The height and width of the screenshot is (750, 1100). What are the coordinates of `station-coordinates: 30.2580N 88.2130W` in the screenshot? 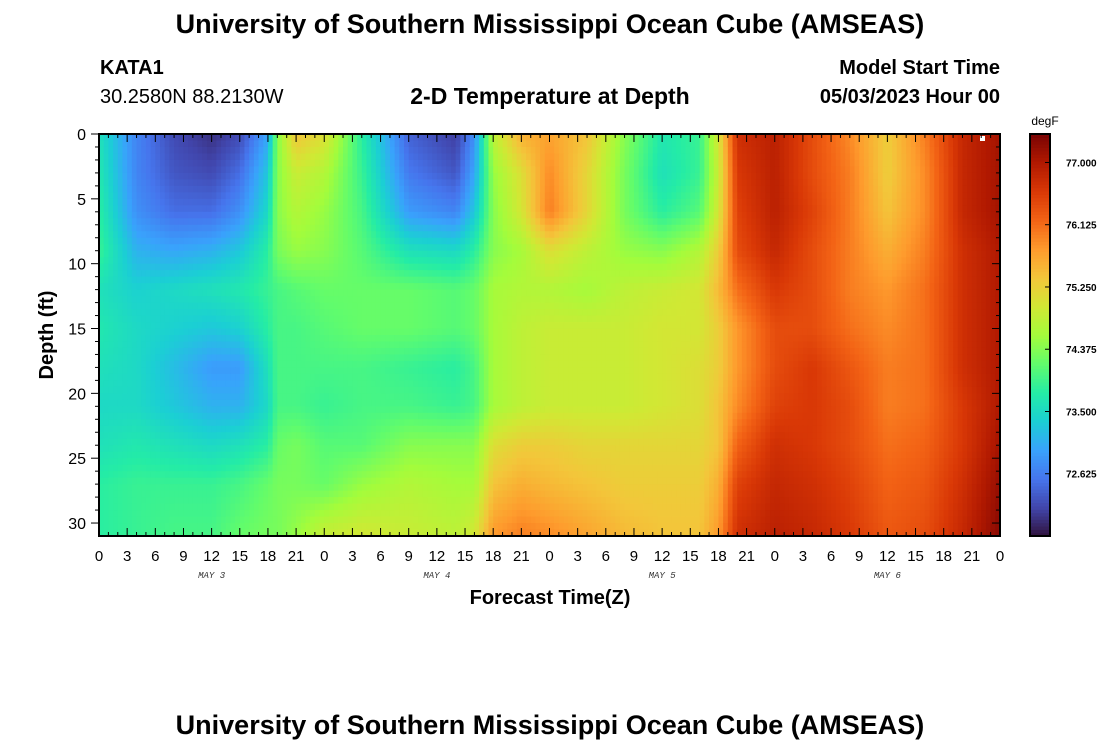 It's located at (192, 97).